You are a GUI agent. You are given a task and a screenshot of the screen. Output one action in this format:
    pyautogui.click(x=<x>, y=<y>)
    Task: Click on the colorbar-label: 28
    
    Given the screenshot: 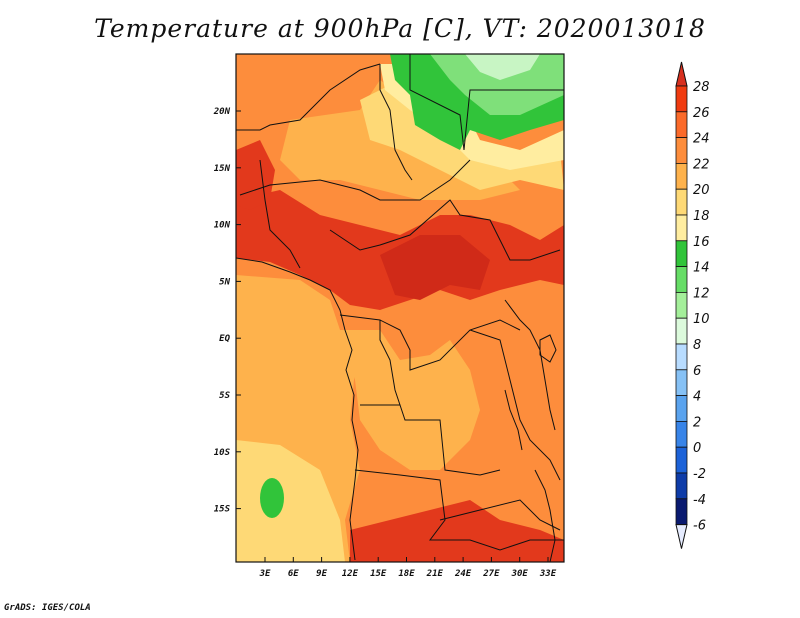 What is the action you would take?
    pyautogui.click(x=701, y=87)
    